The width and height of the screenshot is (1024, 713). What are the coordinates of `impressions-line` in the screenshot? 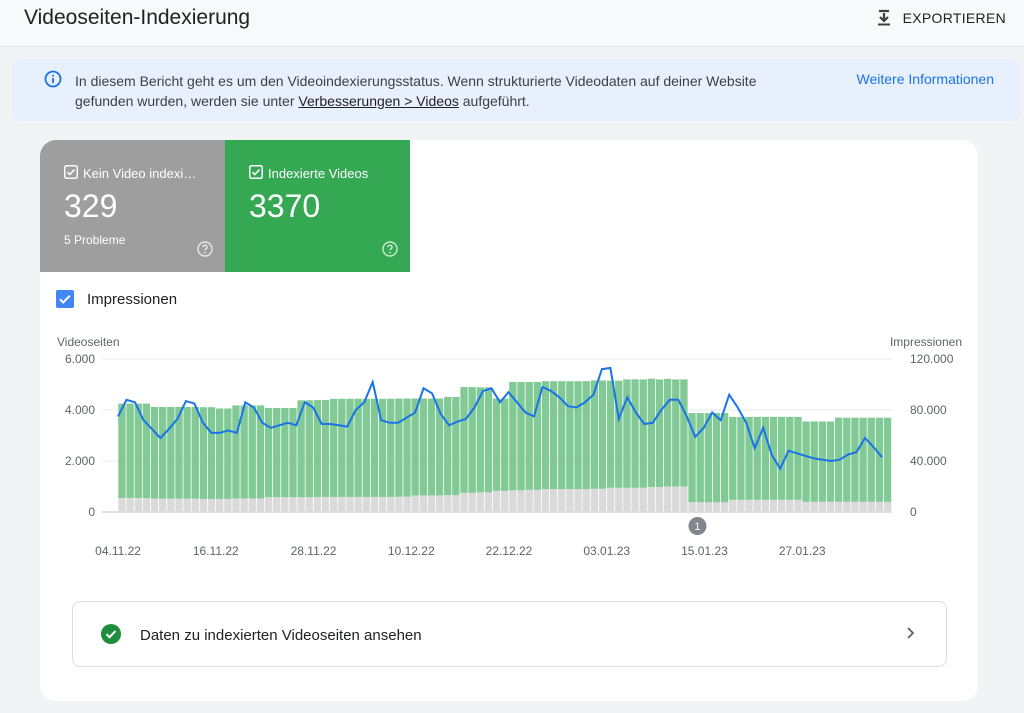 It's located at (500, 418).